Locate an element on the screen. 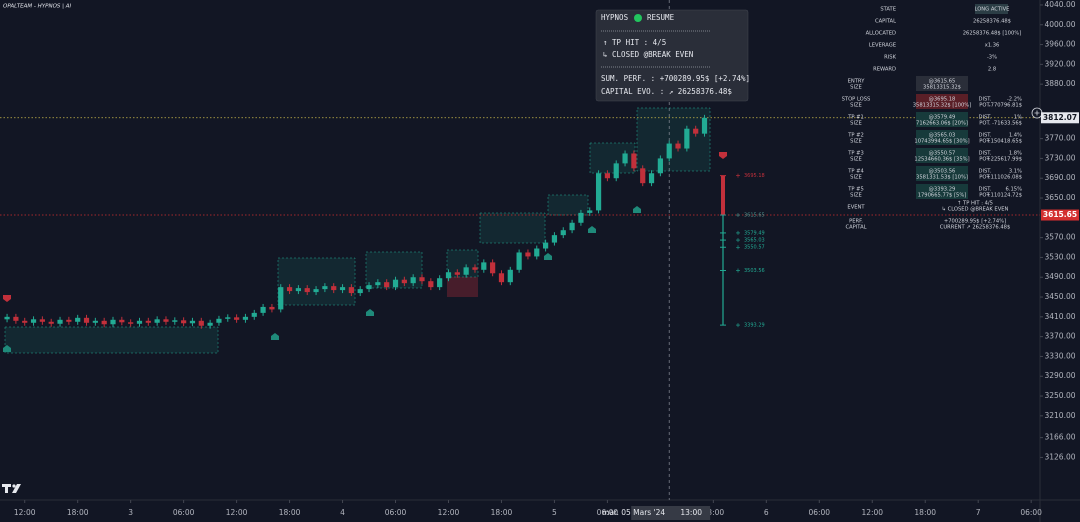 The image size is (1080, 522). panel-value: @3615.65 is located at coordinates (942, 82).